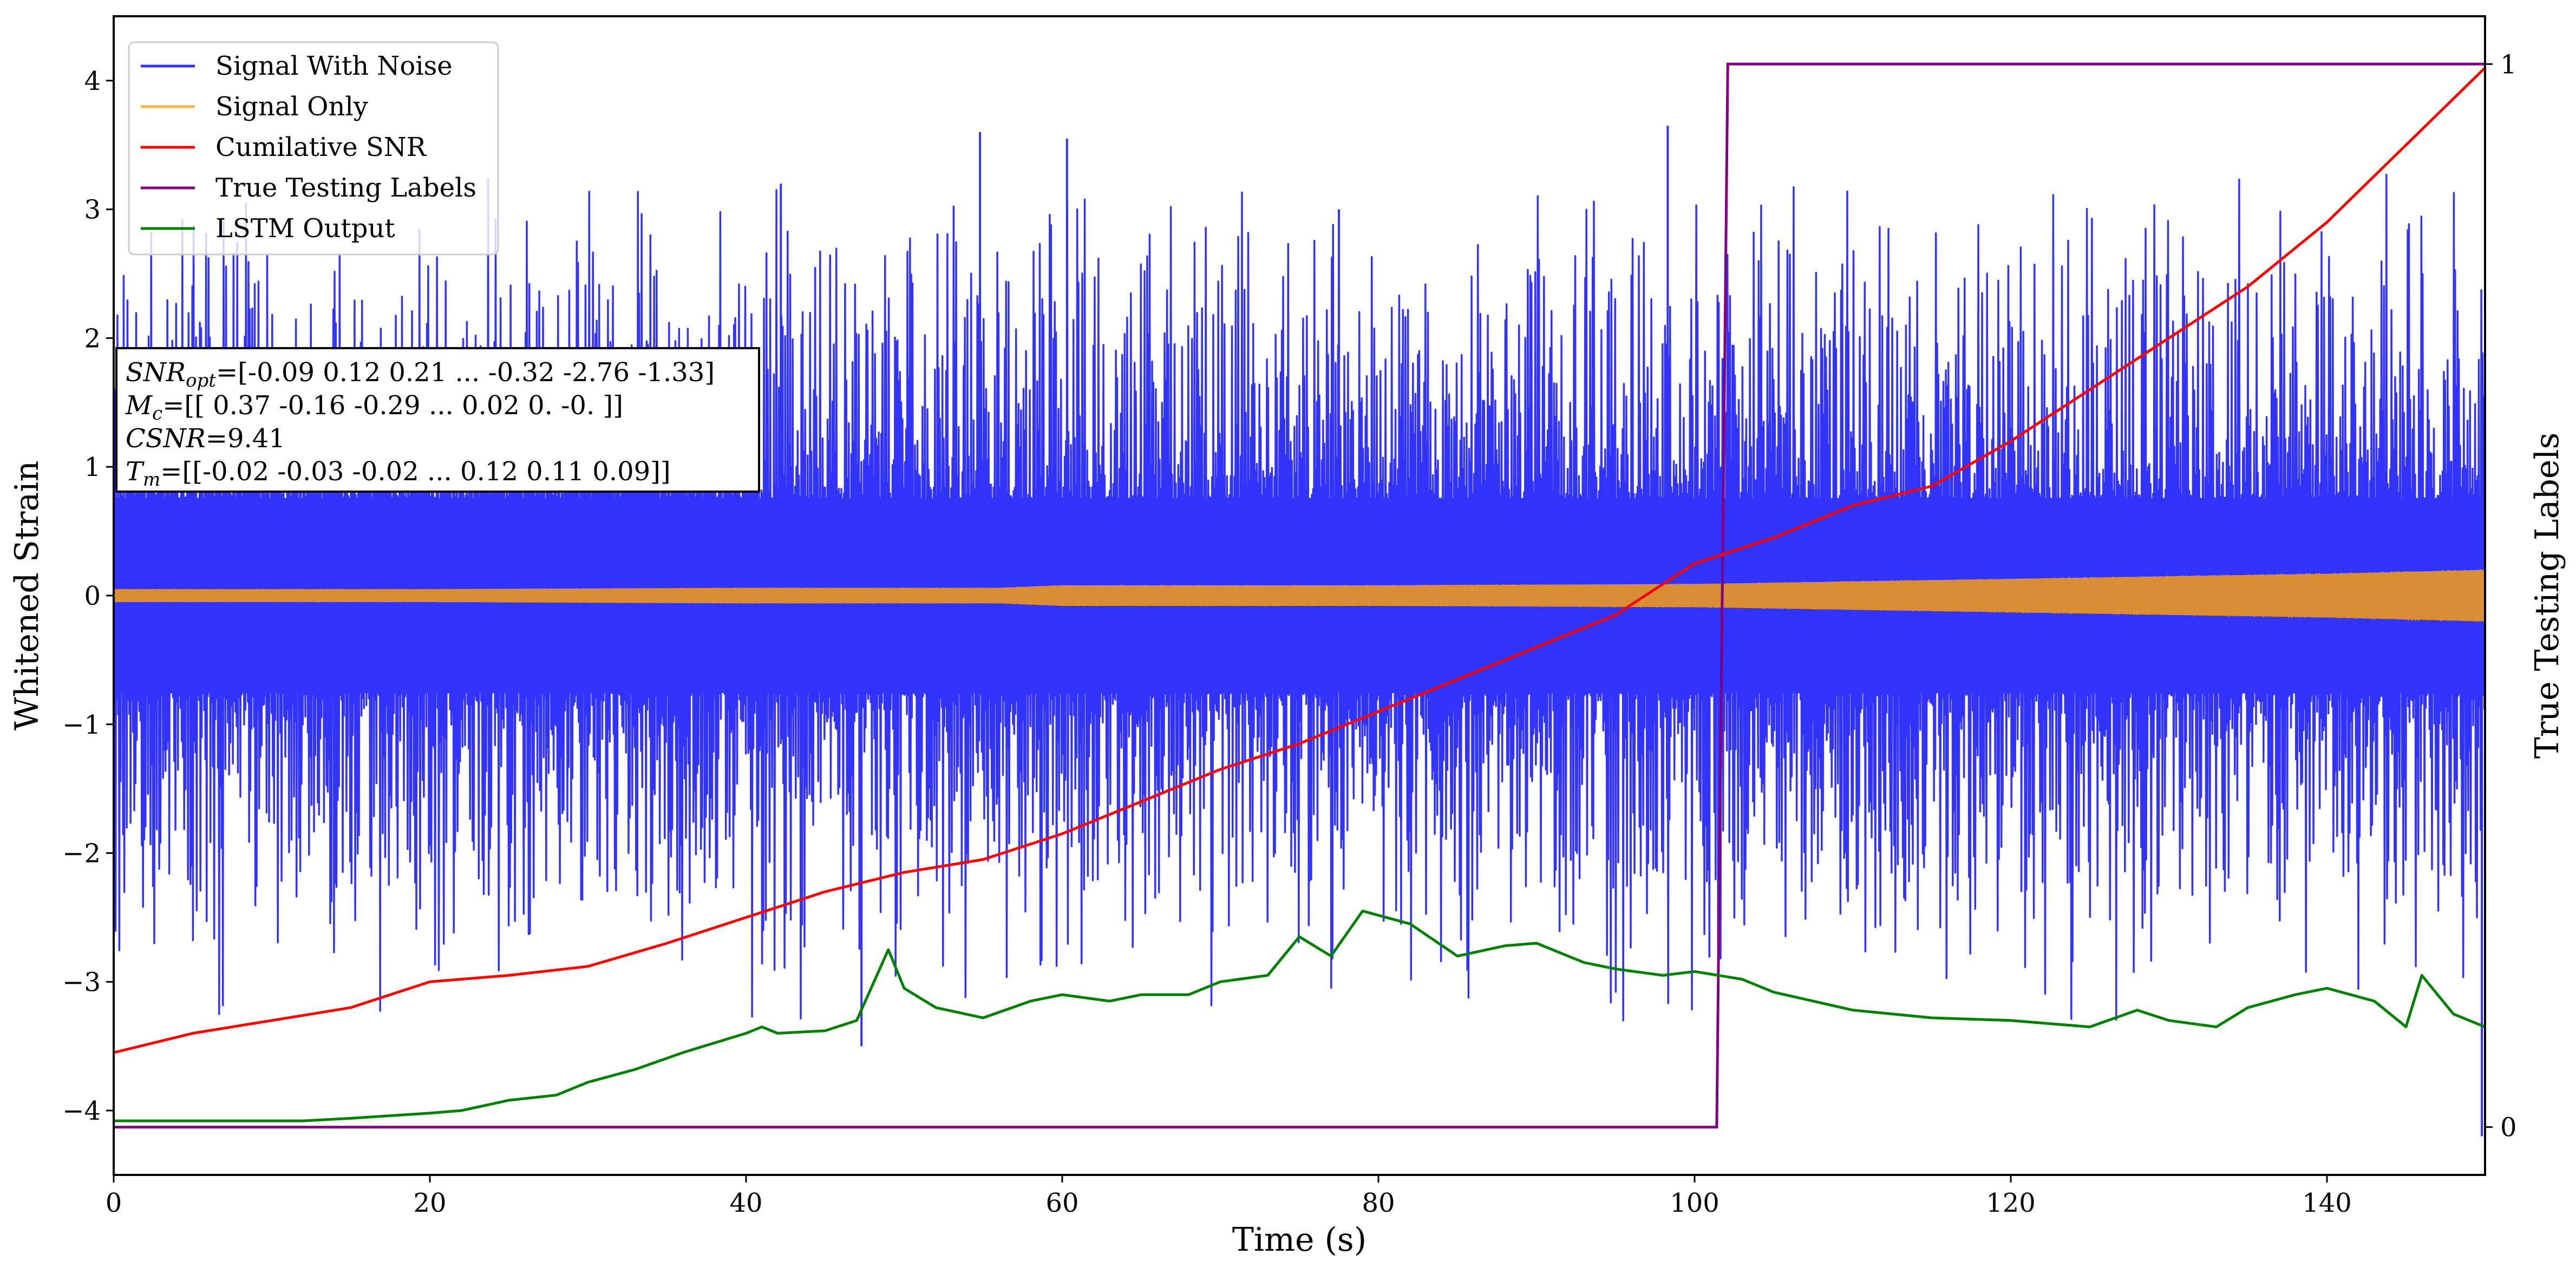 The image size is (2576, 1274). Describe the element at coordinates (291, 107) in the screenshot. I see `legend-label-1: Signal Only` at that location.